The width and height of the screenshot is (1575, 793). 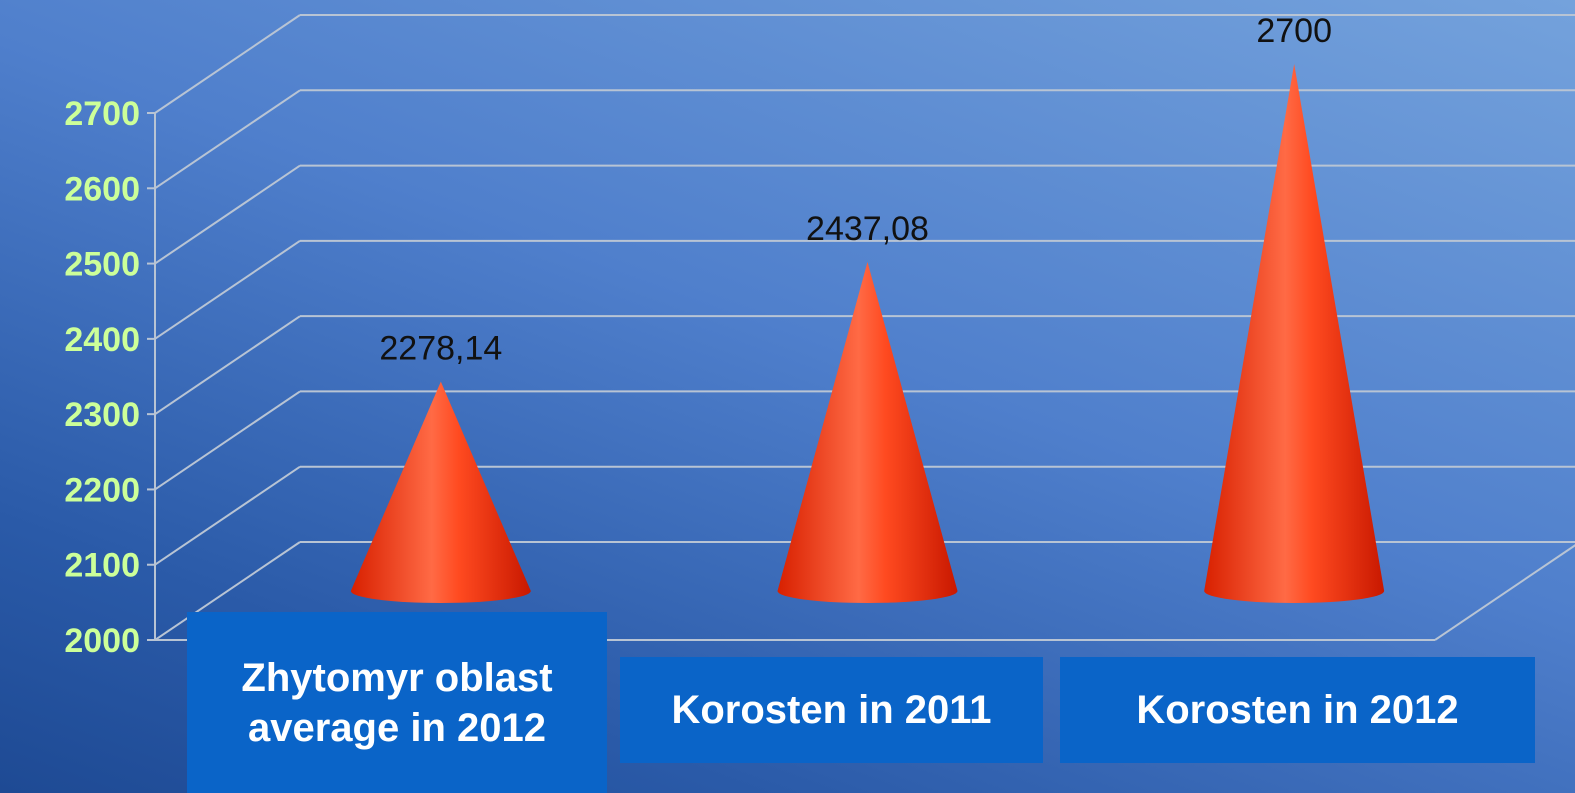 What do you see at coordinates (1504, 592) in the screenshot?
I see `floor-right-edge` at bounding box center [1504, 592].